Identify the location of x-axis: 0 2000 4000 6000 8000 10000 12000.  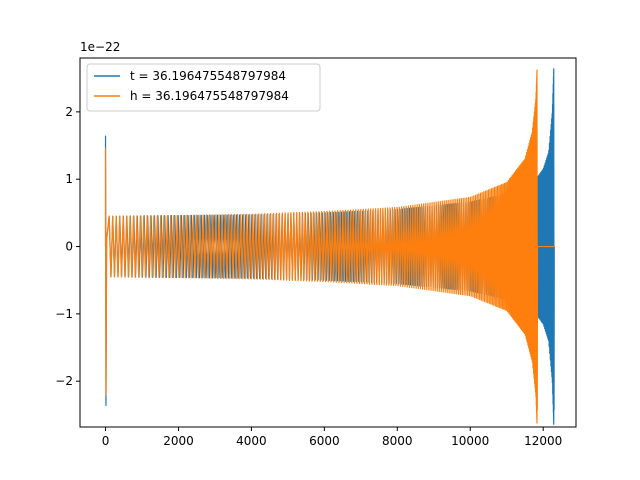
(332, 437).